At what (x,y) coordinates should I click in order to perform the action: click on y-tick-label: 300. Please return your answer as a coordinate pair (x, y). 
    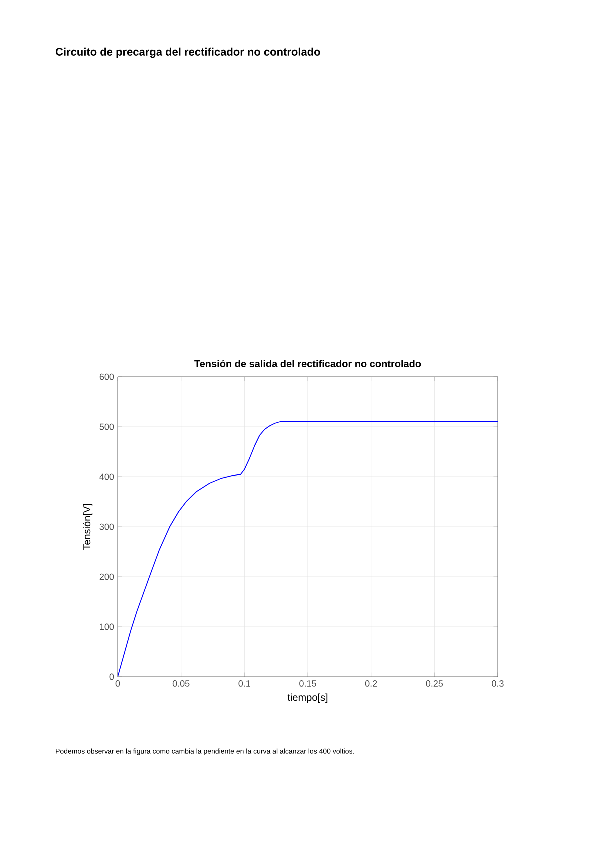
    Looking at the image, I should click on (107, 527).